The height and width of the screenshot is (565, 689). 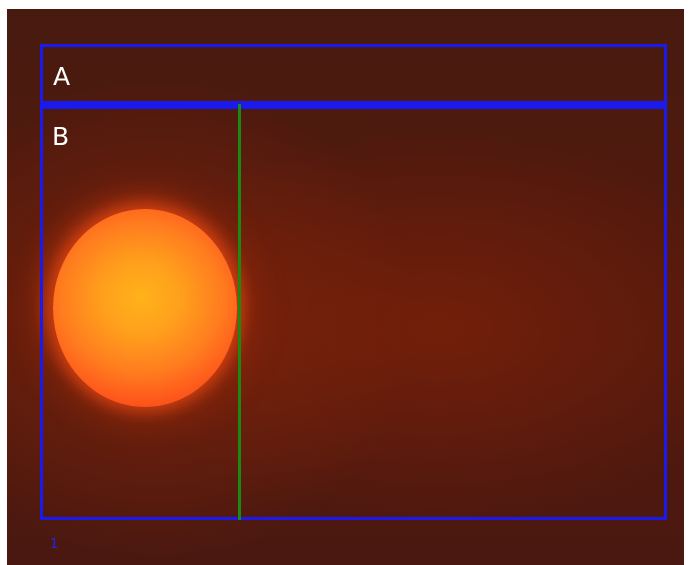 I want to click on region-divider, so click(x=353, y=104).